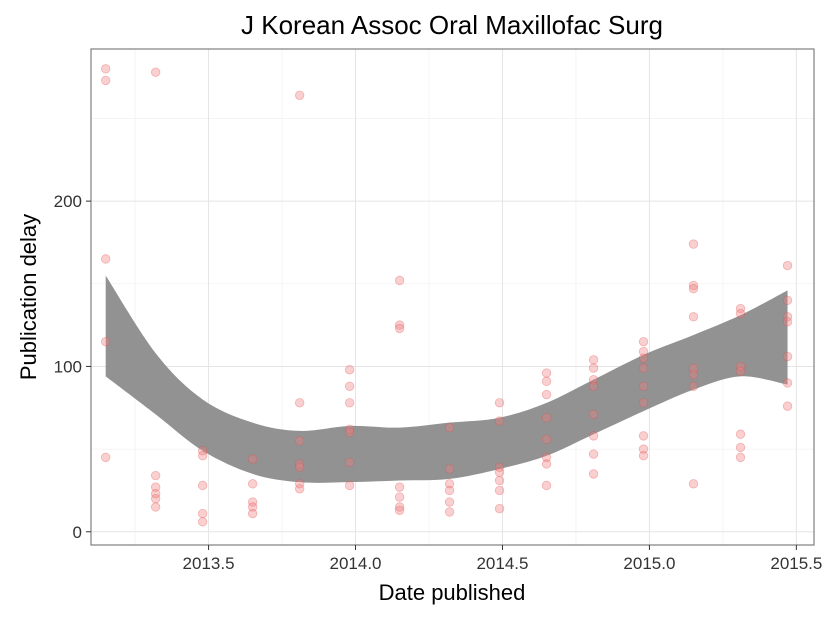 The height and width of the screenshot is (618, 825). Describe the element at coordinates (356, 563) in the screenshot. I see `x-tick-label: 2014.0` at that location.